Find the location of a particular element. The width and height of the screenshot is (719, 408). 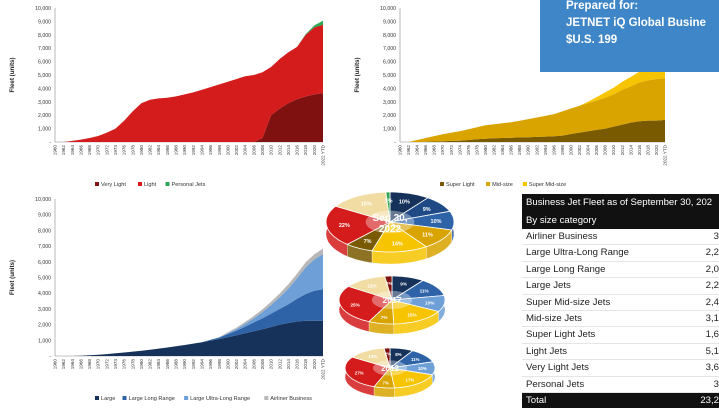

x-tick-label: 1982 is located at coordinates (150, 150).